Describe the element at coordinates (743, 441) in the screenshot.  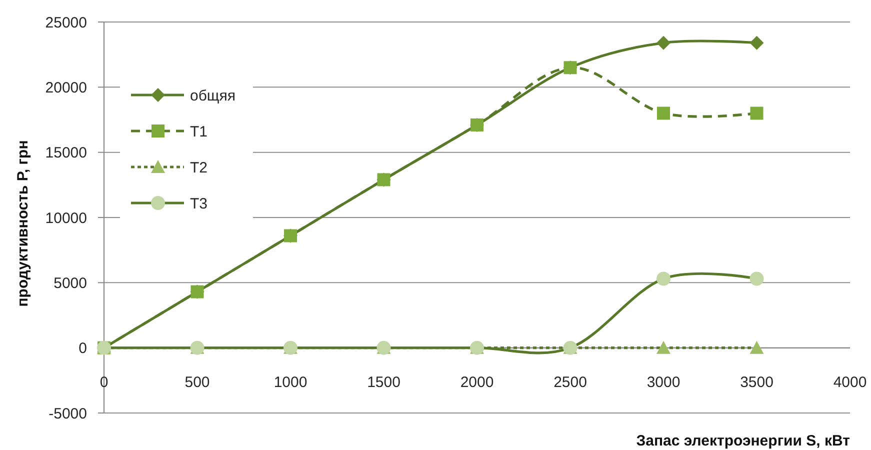
I see `x-axis-title: Запас электроэнергии S, кВт` at that location.